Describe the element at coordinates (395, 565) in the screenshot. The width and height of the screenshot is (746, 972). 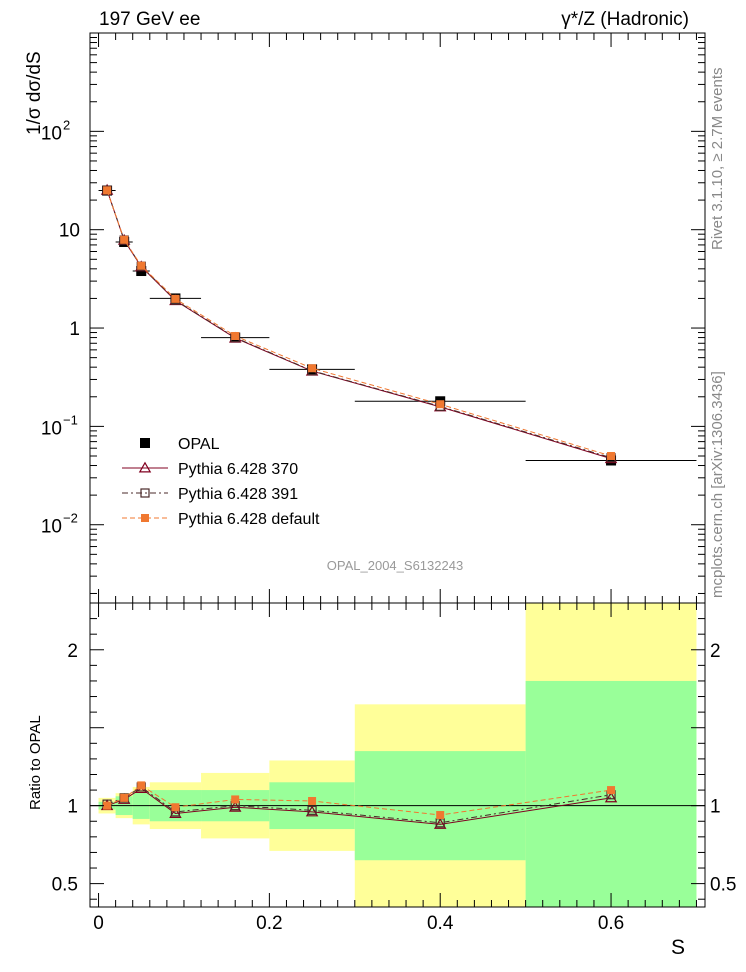
I see `analysis-watermark: OPAL_2004_S6132243` at that location.